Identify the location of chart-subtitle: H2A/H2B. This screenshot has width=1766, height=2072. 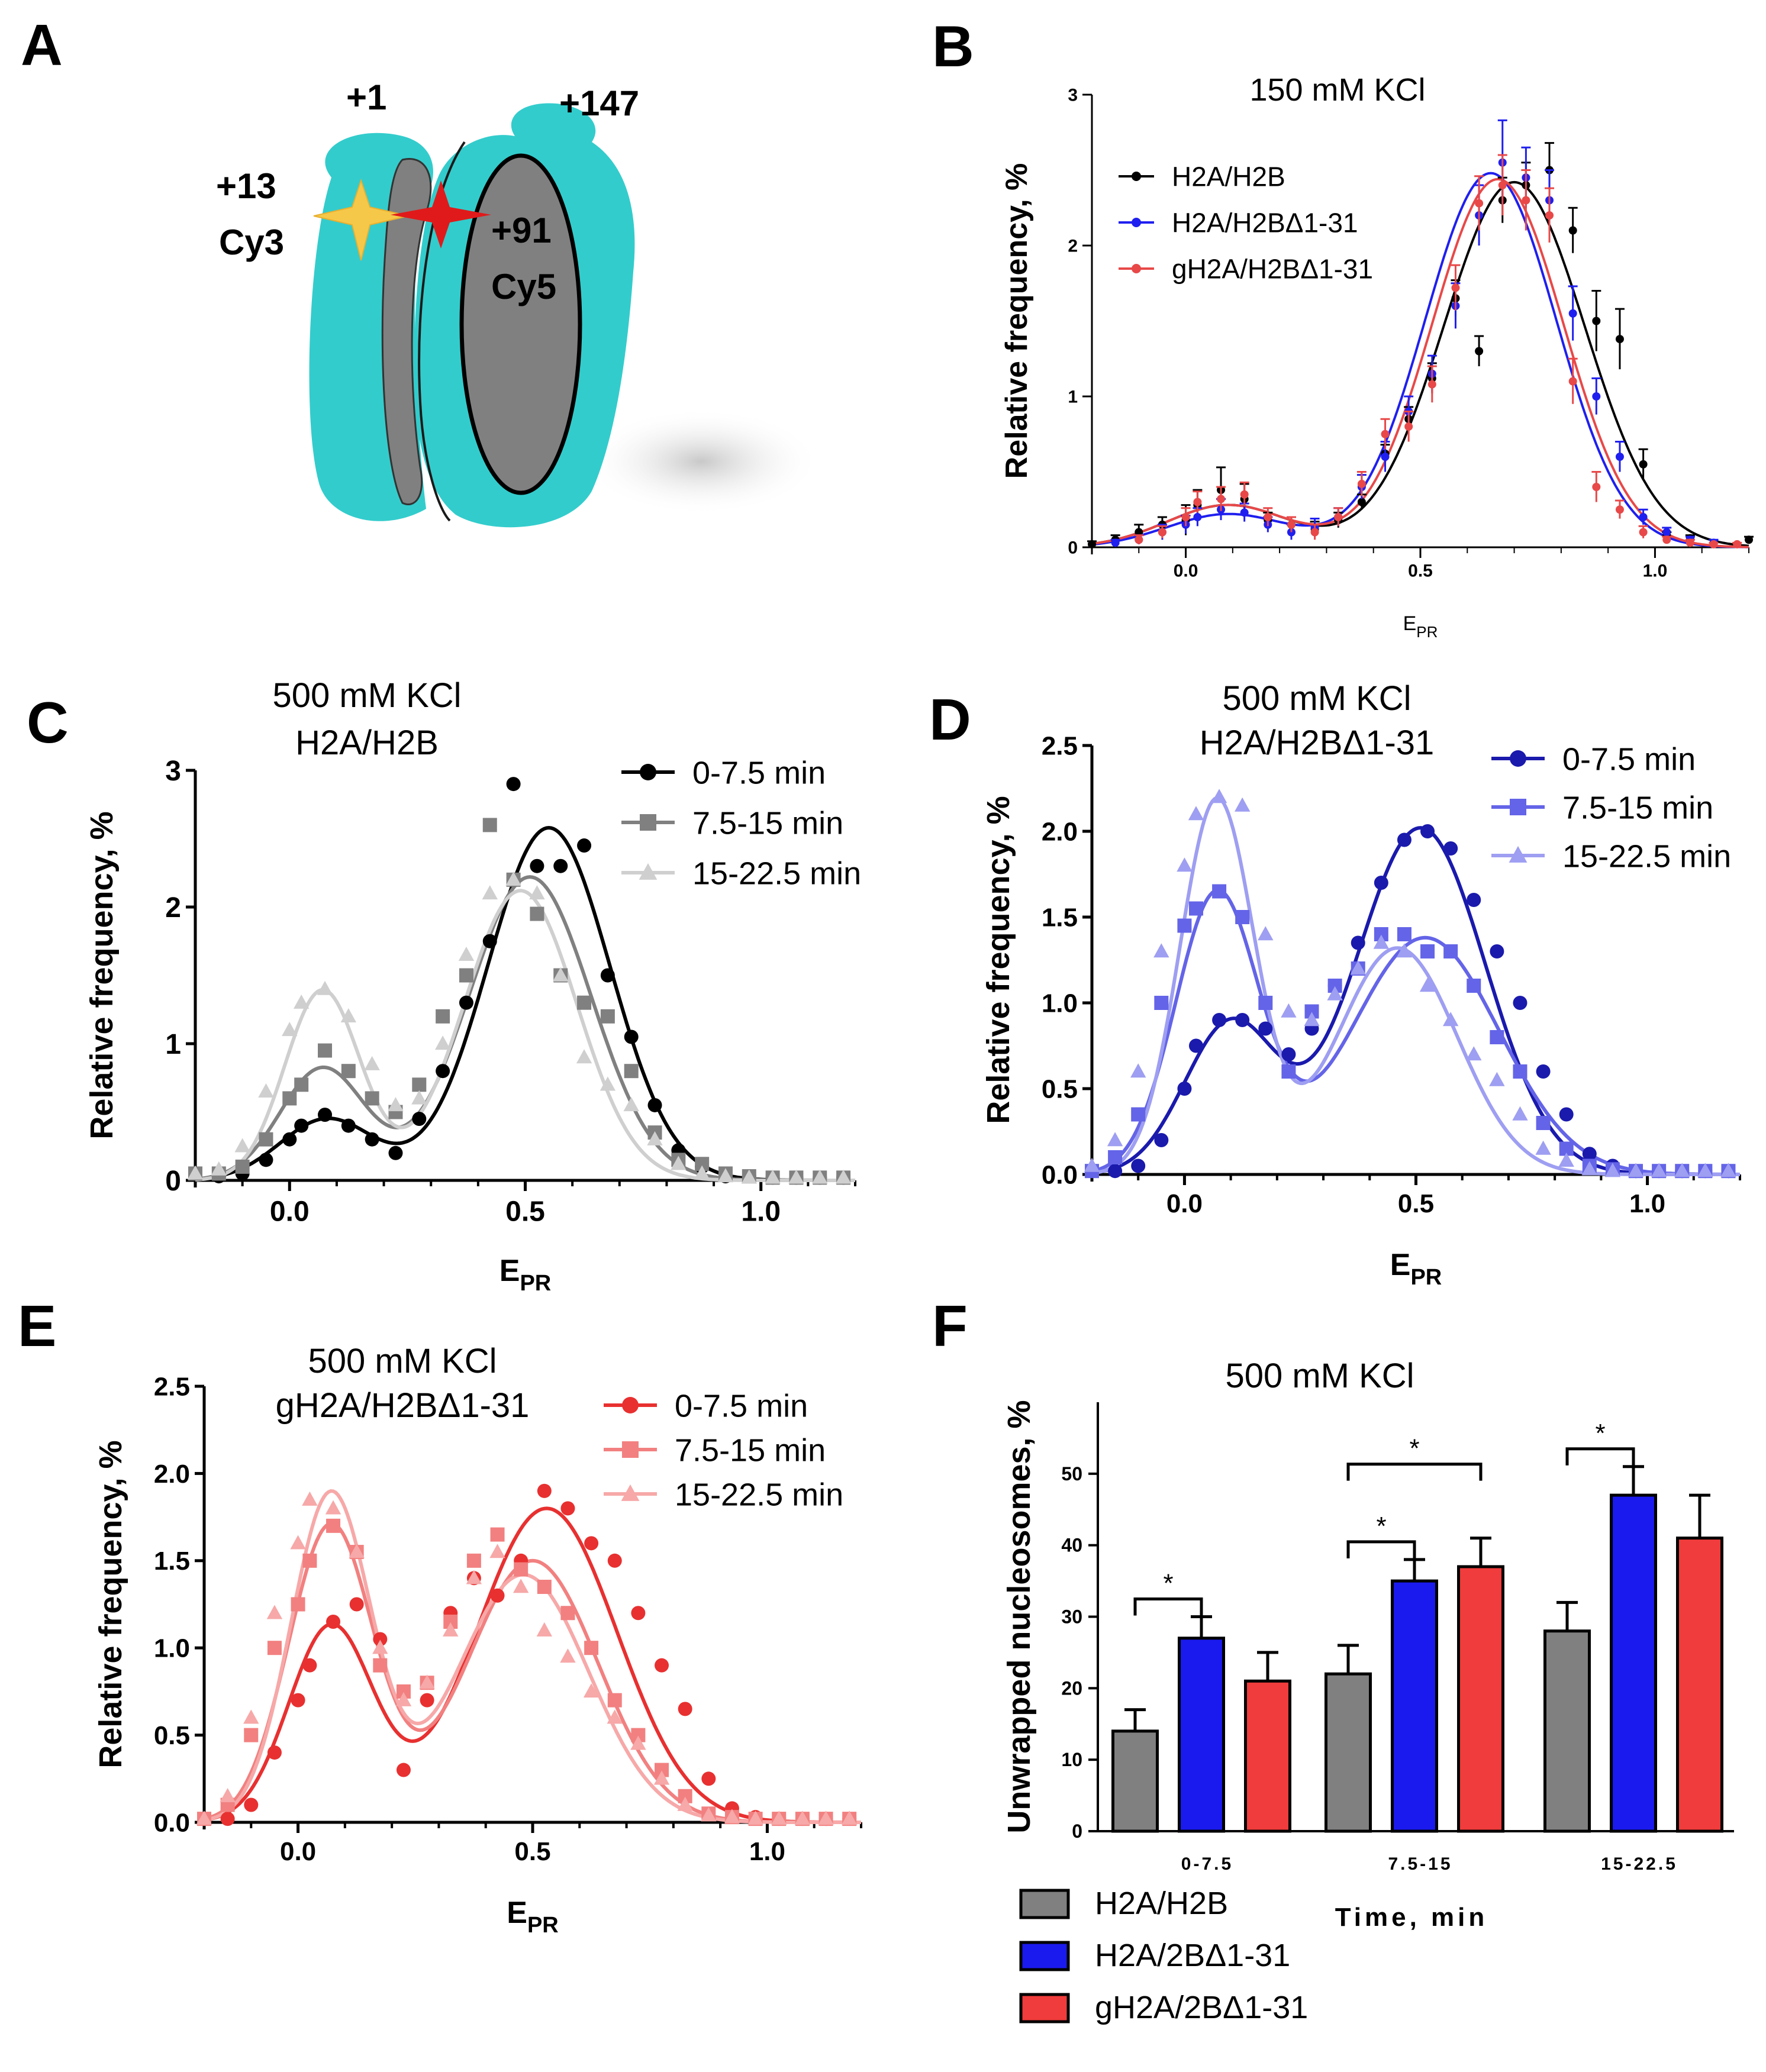
(367, 743).